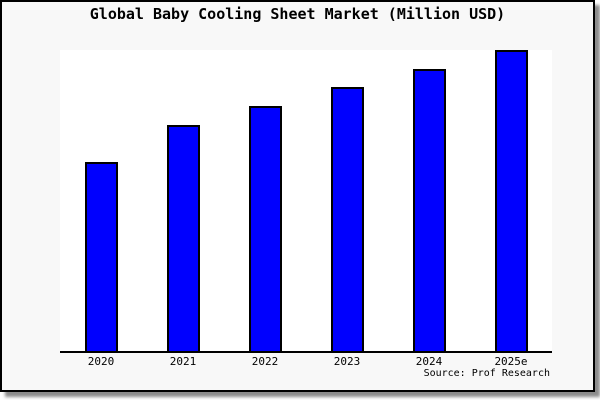  Describe the element at coordinates (511, 361) in the screenshot. I see `x-tick-label-2025e: 2025e` at that location.